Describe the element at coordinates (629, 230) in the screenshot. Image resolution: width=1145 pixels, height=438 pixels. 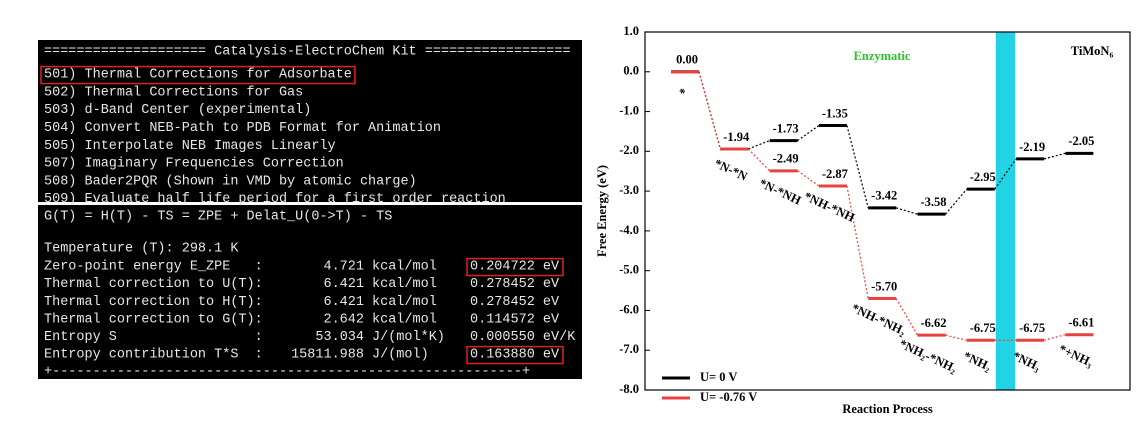
I see `y-tick-label: -4.0` at that location.